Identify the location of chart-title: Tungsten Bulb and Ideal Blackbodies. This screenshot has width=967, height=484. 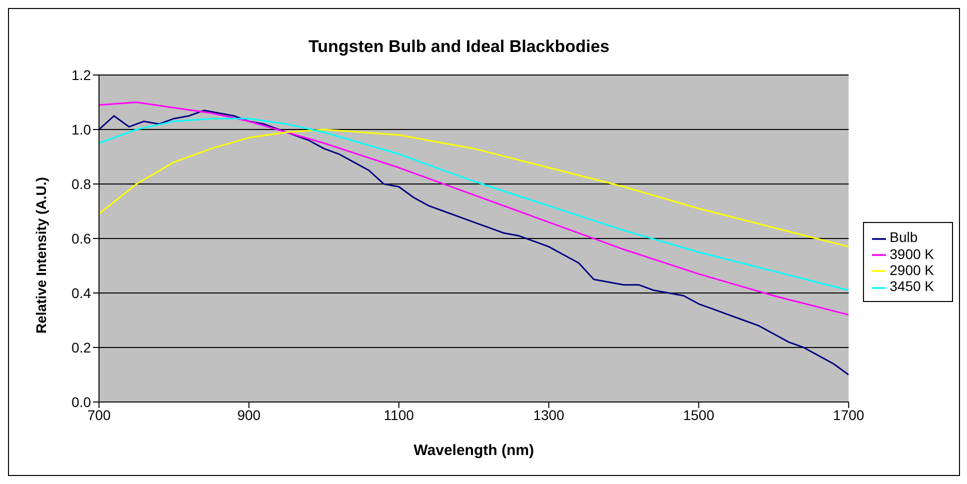
(458, 46).